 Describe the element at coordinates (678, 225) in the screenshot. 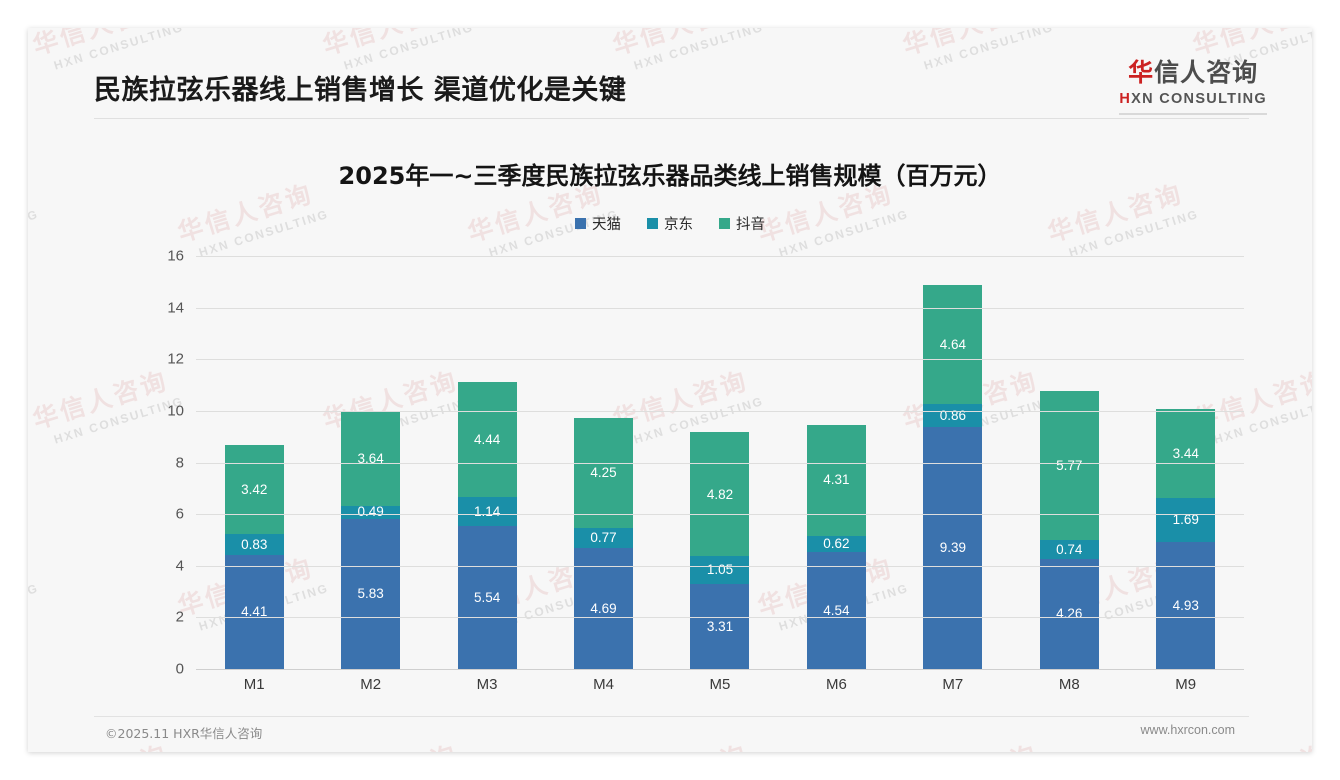

I see `legend-label: 京东` at that location.